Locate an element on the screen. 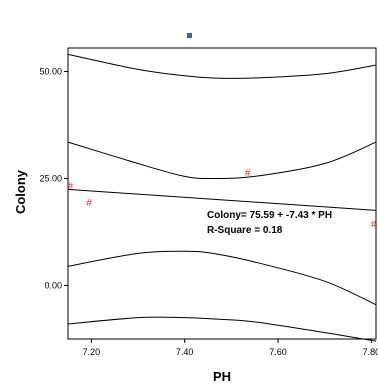  r-square-annotation: R-Square = 0.18 is located at coordinates (245, 230).